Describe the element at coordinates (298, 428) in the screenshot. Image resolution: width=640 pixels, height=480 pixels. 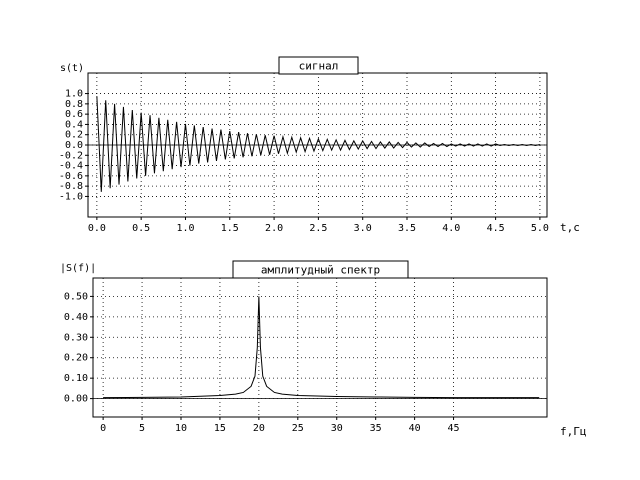
I see `x-tick-label: 25` at that location.